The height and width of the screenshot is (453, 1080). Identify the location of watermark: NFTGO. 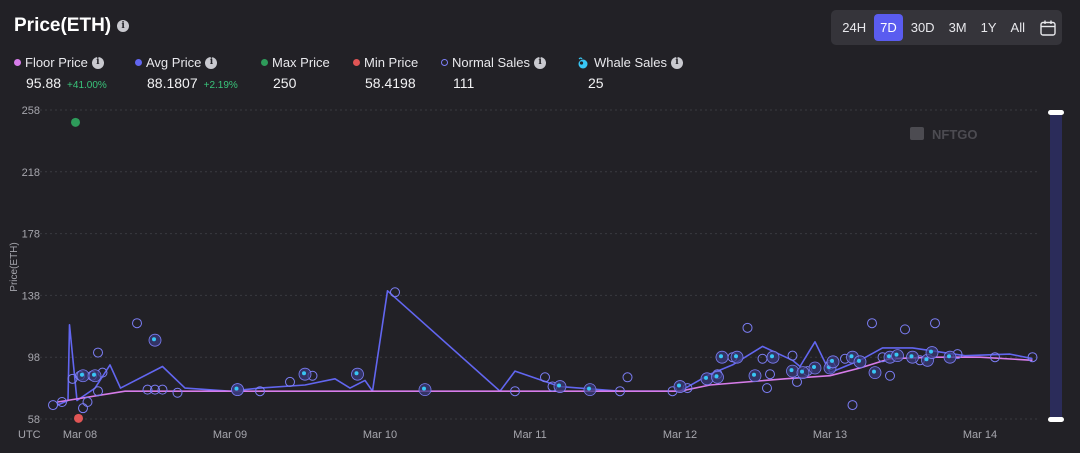
(944, 134).